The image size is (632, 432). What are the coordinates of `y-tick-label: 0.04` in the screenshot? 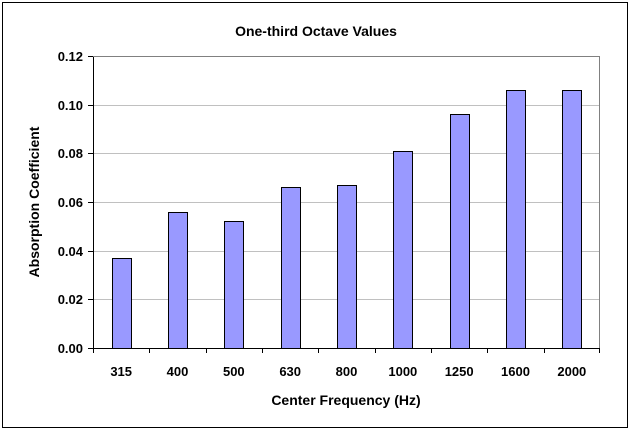 It's located at (71, 251).